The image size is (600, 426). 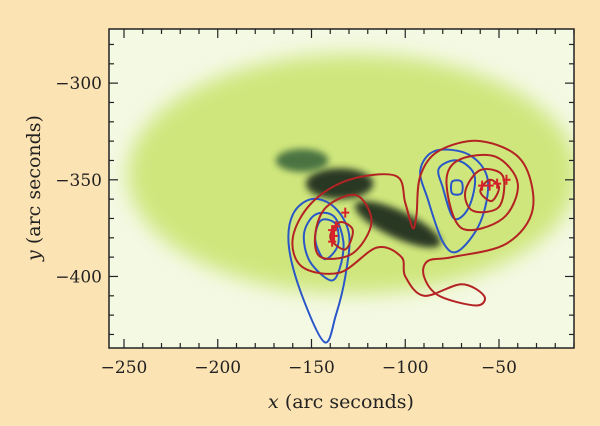 What do you see at coordinates (499, 368) in the screenshot?
I see `x-tick-label: −50` at bounding box center [499, 368].